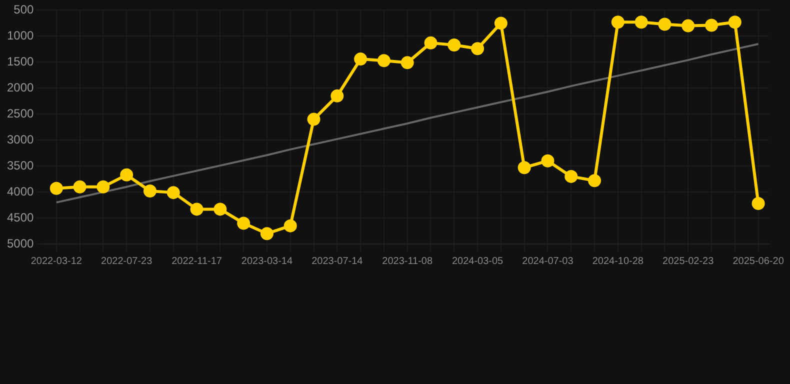 The width and height of the screenshot is (790, 384). What do you see at coordinates (20, 139) in the screenshot?
I see `y-tick-label: 3000` at bounding box center [20, 139].